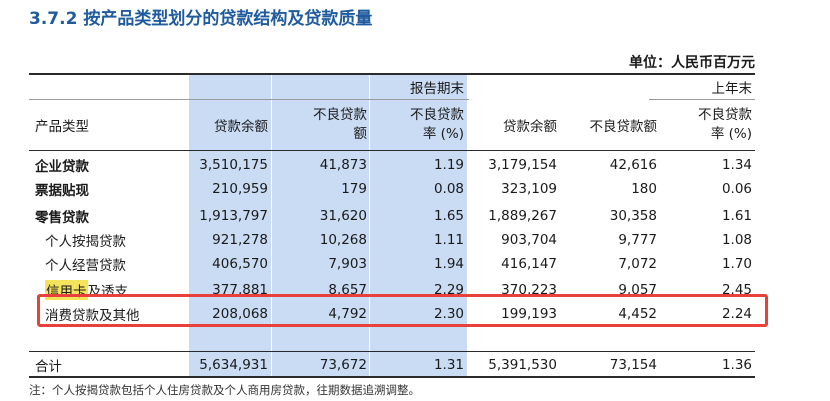 This screenshot has height=401, width=830. Describe the element at coordinates (530, 127) in the screenshot. I see `col-header-prior-loan-balance: 贷款余额` at that location.